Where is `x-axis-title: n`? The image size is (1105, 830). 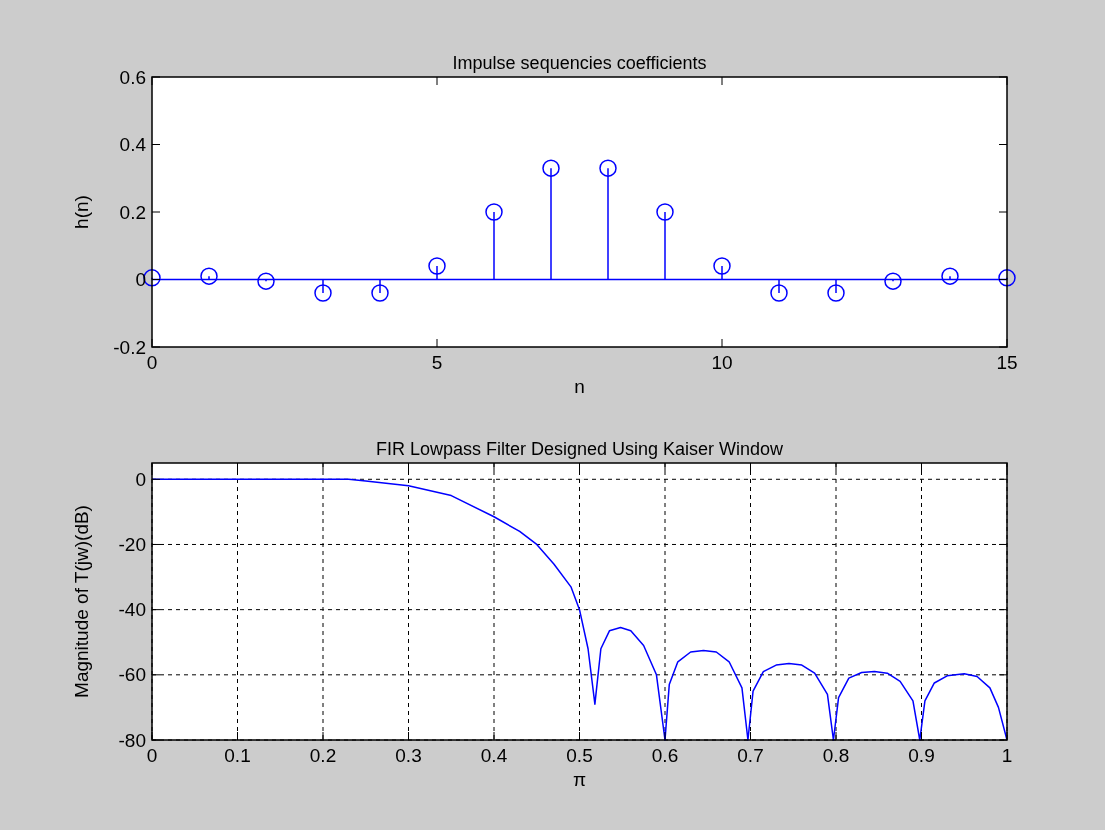 x-axis-title: n is located at coordinates (579, 386).